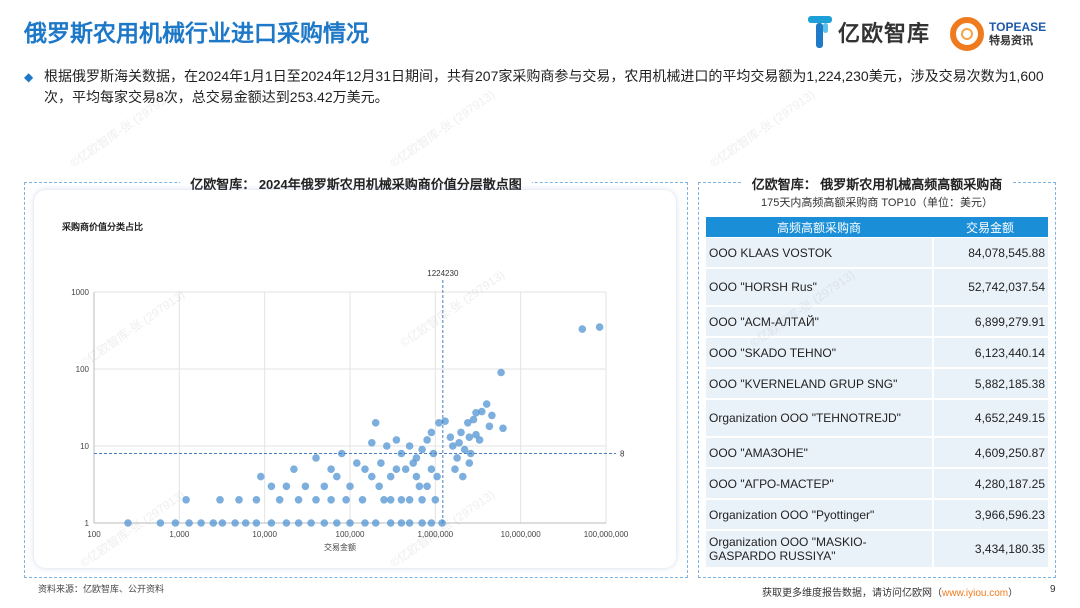 This screenshot has width=1080, height=608. What do you see at coordinates (890, 591) in the screenshot?
I see `footer-more: 获取更多维度报告数据，请访问亿欧网（www.iyiou.com）` at bounding box center [890, 591].